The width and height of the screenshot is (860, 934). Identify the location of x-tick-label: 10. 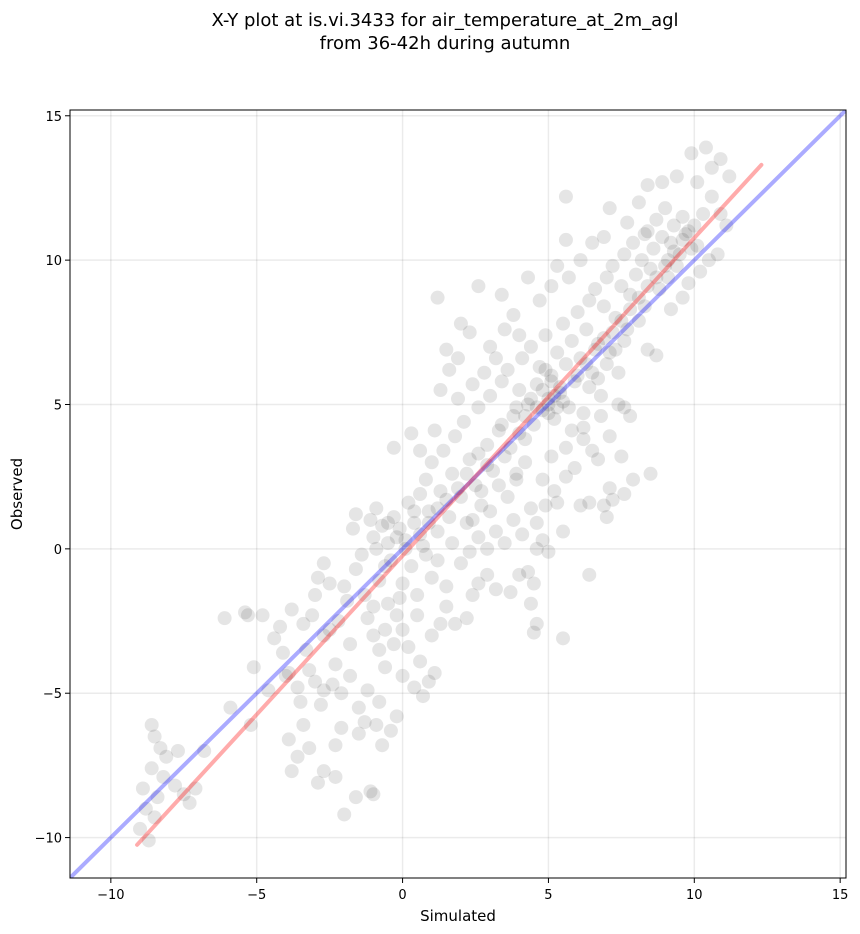
(694, 895).